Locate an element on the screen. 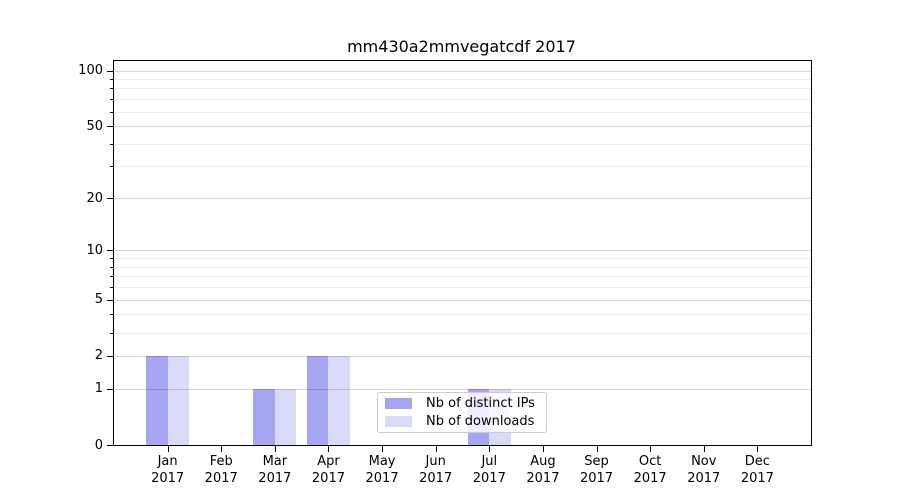  y-tick-label: 100 is located at coordinates (90, 71).